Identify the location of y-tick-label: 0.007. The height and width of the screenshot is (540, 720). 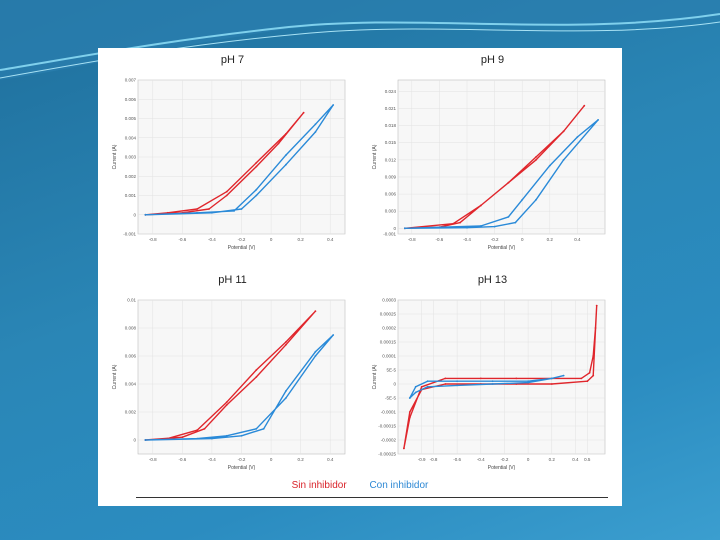
(131, 80).